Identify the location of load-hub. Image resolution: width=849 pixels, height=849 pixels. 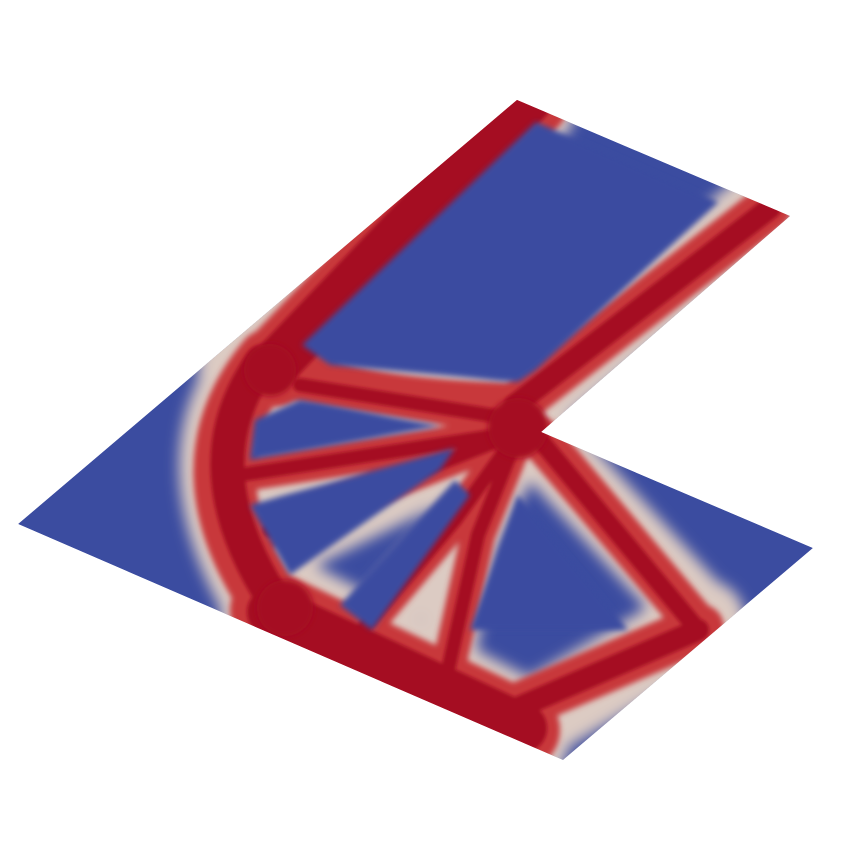
(518, 428).